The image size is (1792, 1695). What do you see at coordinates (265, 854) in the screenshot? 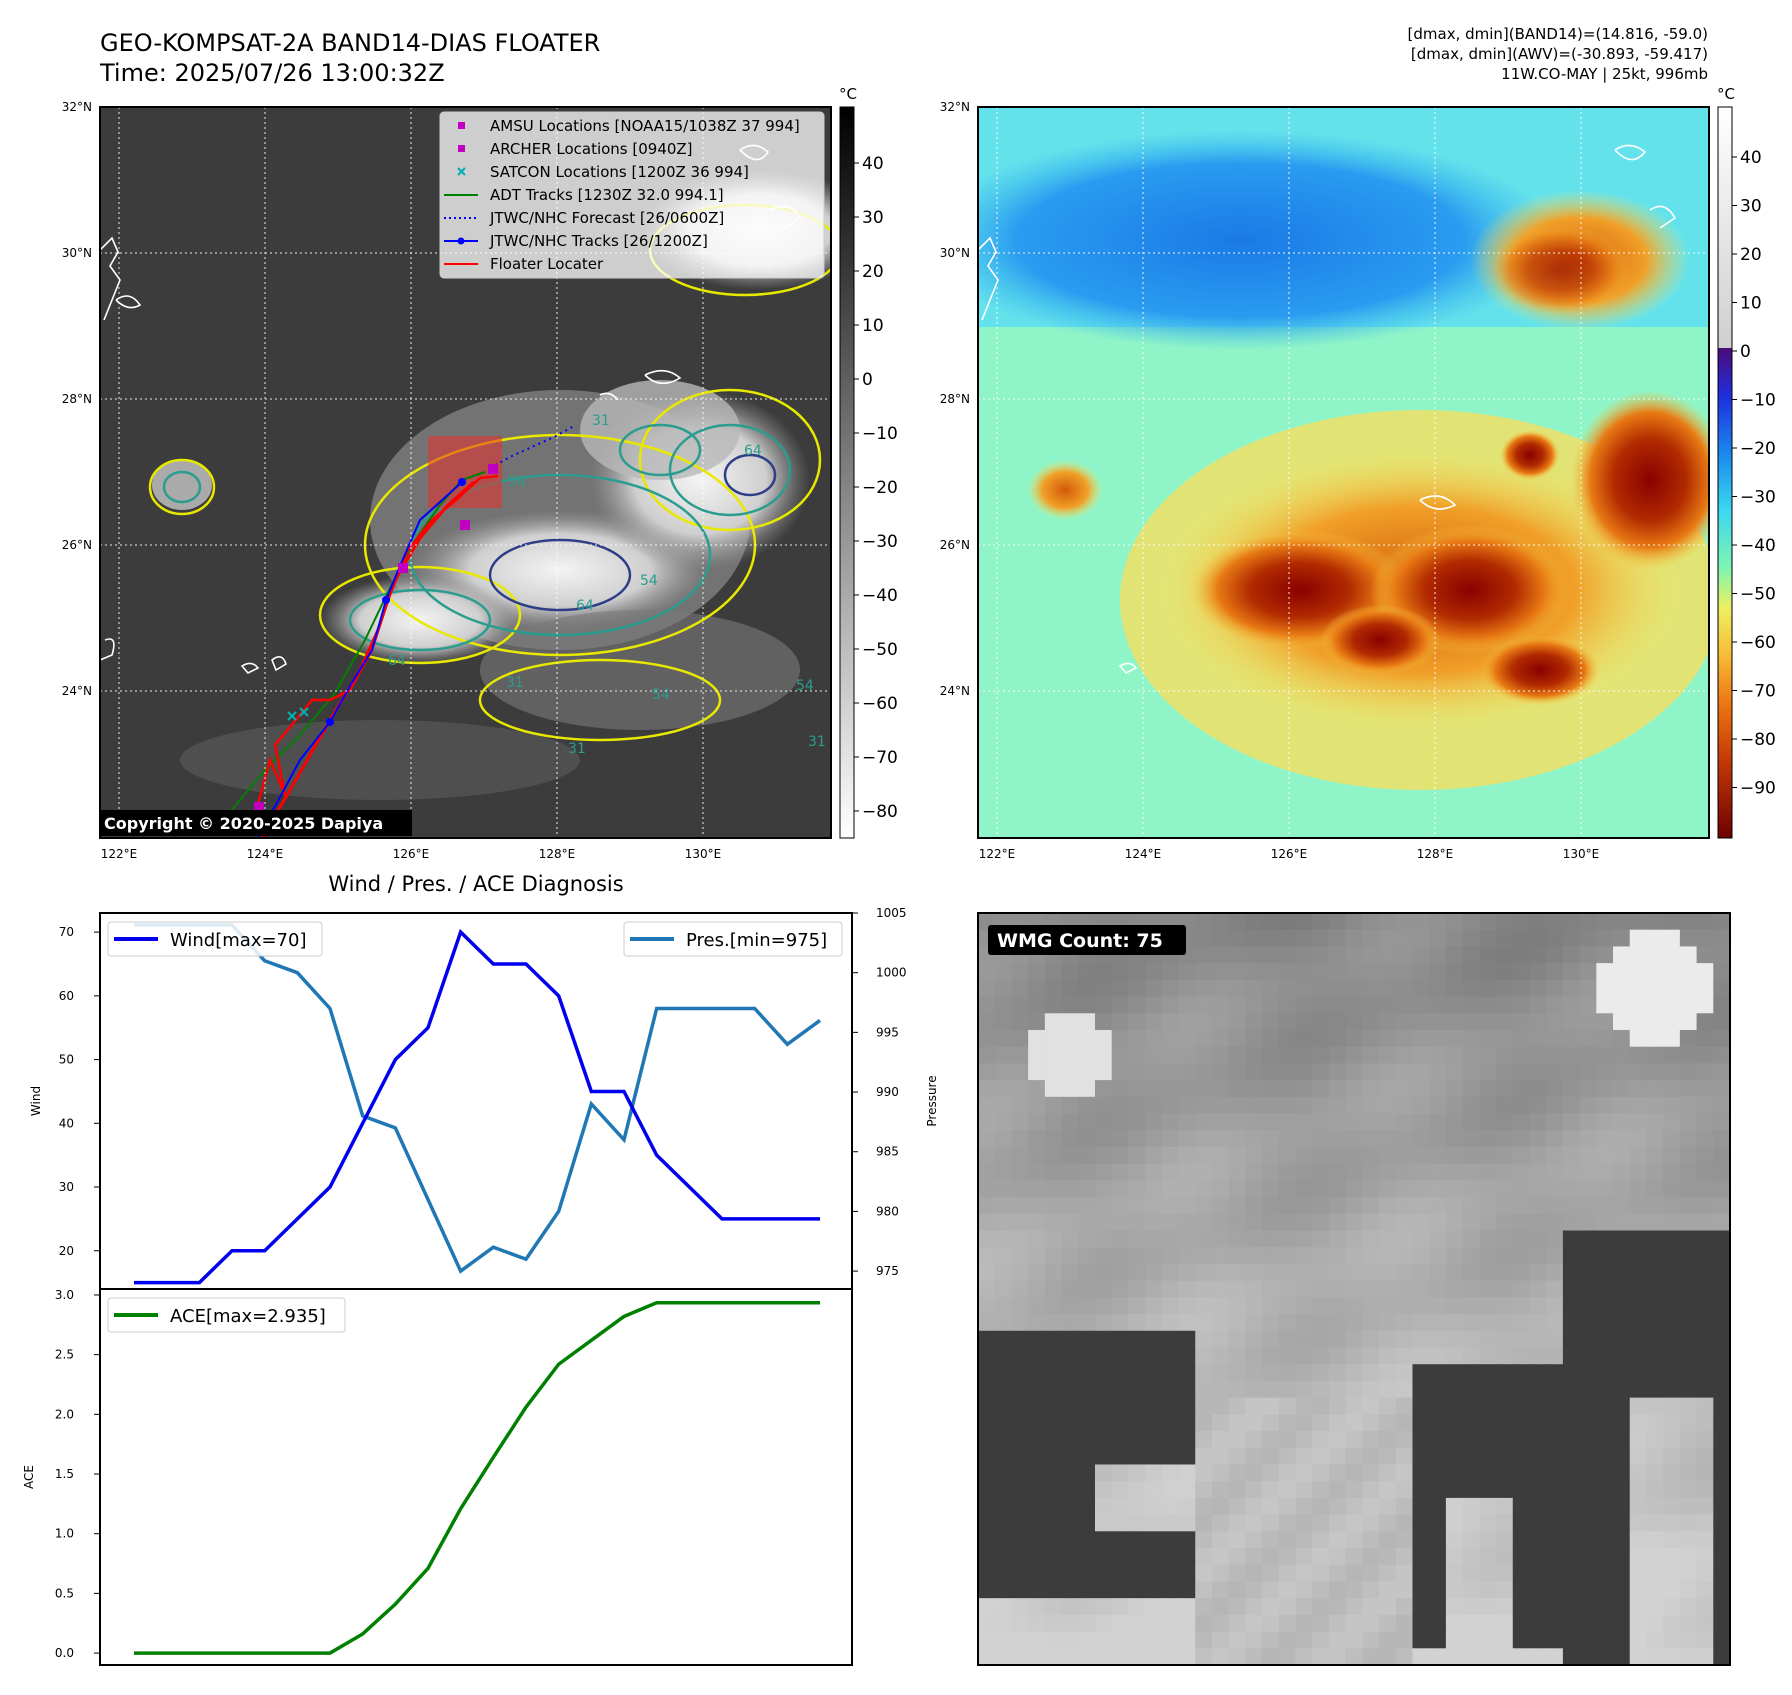
I see `ir-lon-label: 124°E` at bounding box center [265, 854].